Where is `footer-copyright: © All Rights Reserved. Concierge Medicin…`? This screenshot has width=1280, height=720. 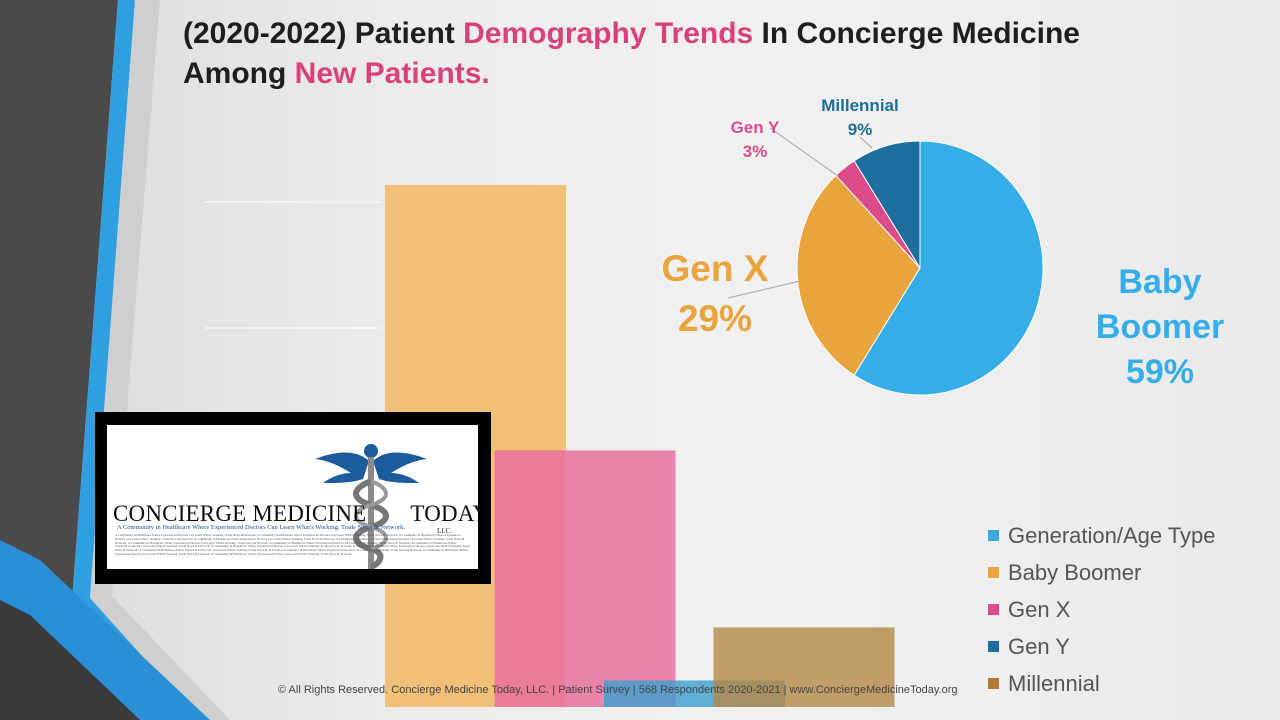
footer-copyright: © All Rights Reserved. Concierge Medicin… is located at coordinates (618, 690).